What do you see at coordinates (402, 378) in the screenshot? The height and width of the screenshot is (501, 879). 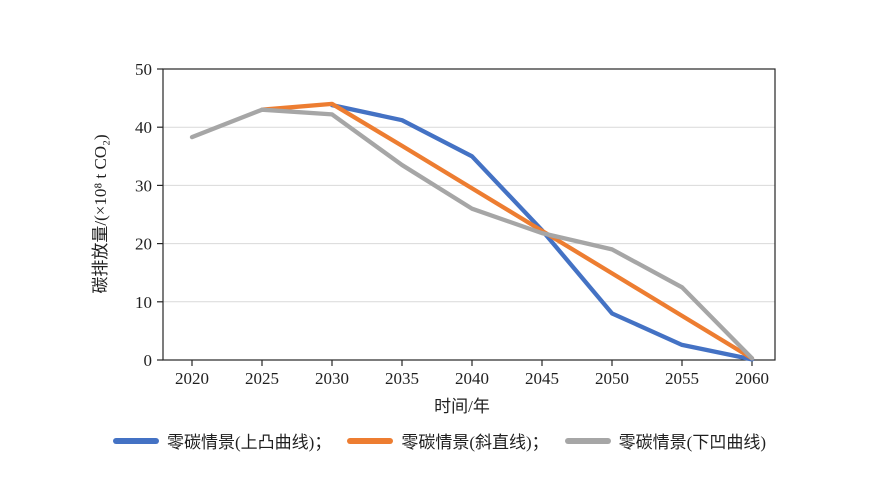 I see `x-tick-label-2035: 2035` at bounding box center [402, 378].